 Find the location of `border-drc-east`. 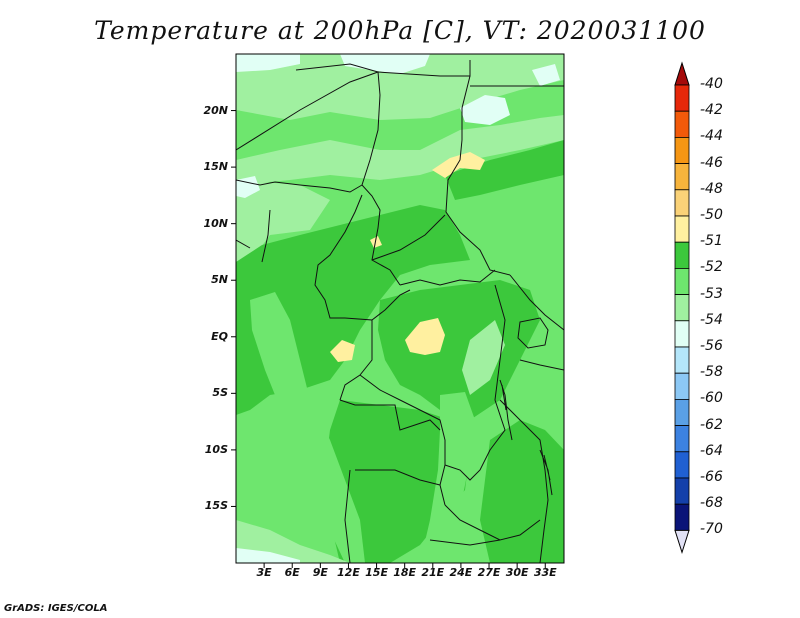

border-drc-east is located at coordinates (475, 382).